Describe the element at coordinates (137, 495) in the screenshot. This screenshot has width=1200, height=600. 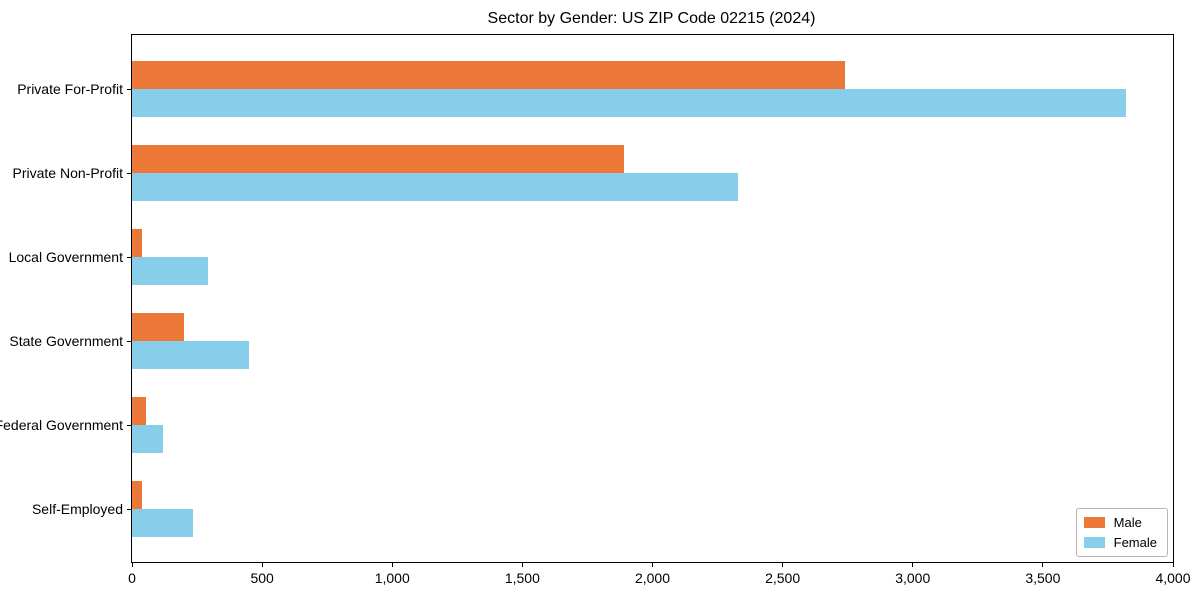
I see `bar-male-self-employed` at that location.